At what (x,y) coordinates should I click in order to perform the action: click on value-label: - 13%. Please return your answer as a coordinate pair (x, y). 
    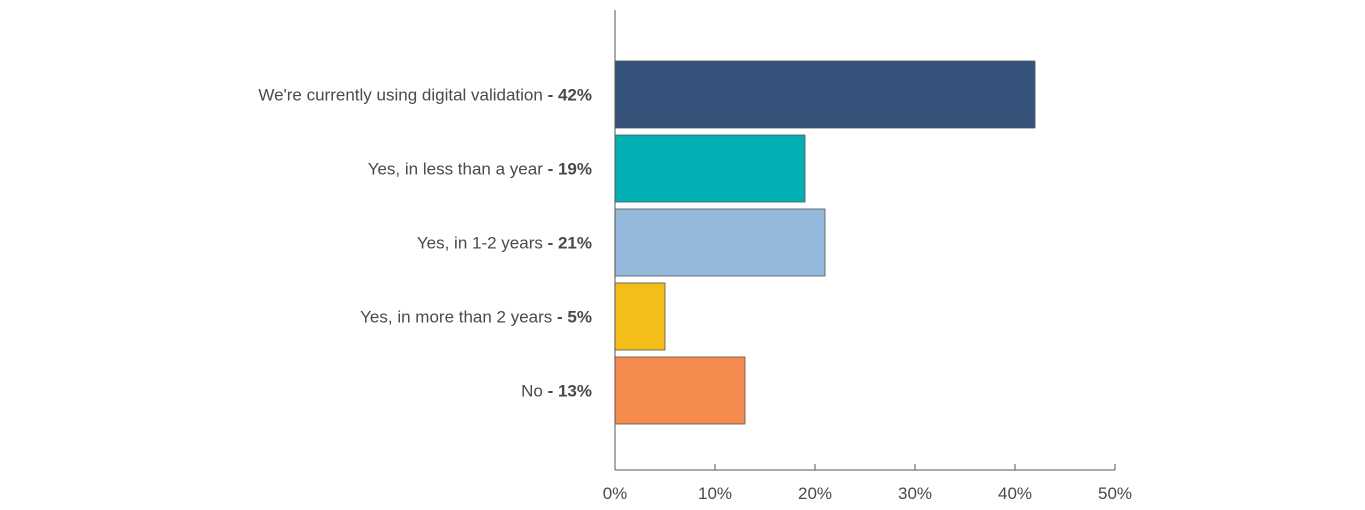
    Looking at the image, I should click on (567, 391).